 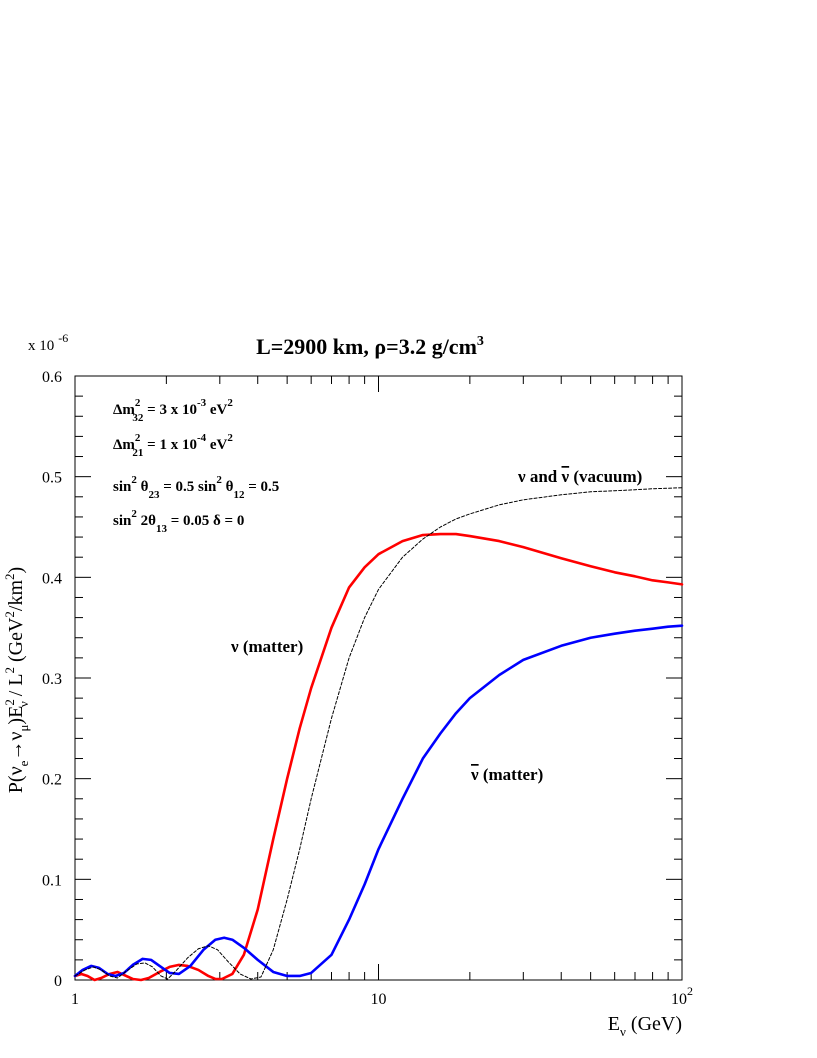 I want to click on parameter-line: sin2 2θ13 = 0.05 δ = 0, so click(x=178, y=521).